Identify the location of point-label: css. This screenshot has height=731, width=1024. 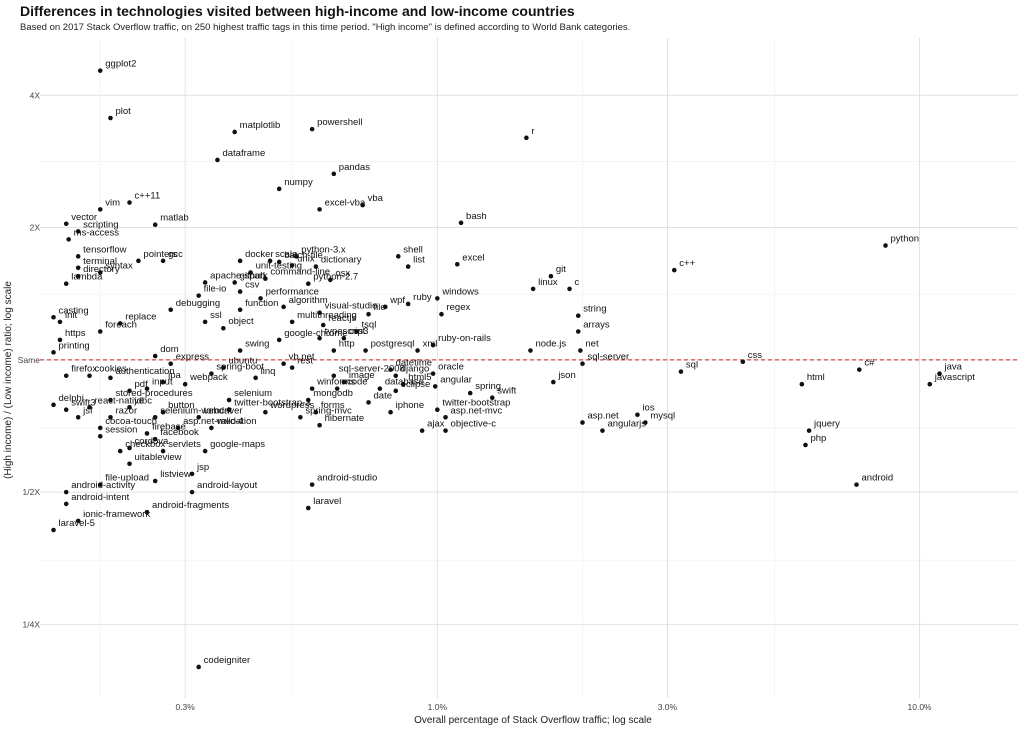
(755, 355).